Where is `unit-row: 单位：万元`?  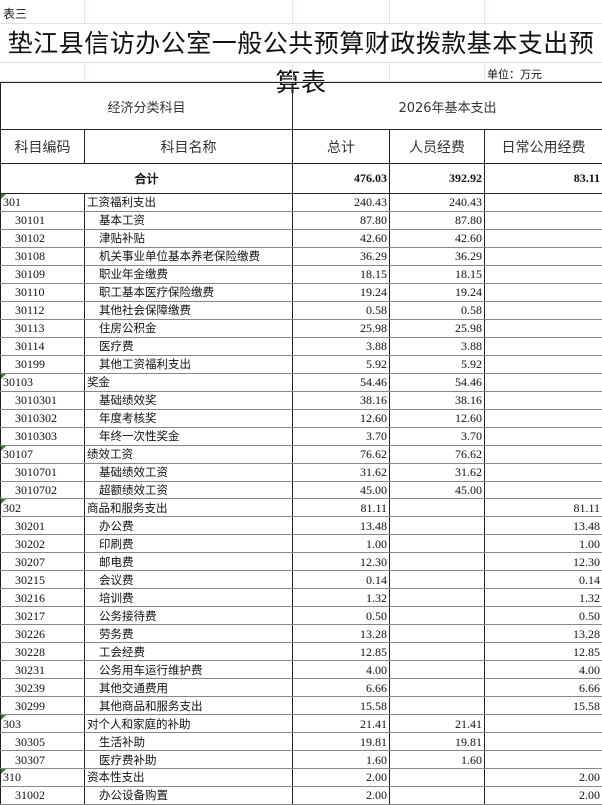 unit-row: 单位：万元 is located at coordinates (301, 72).